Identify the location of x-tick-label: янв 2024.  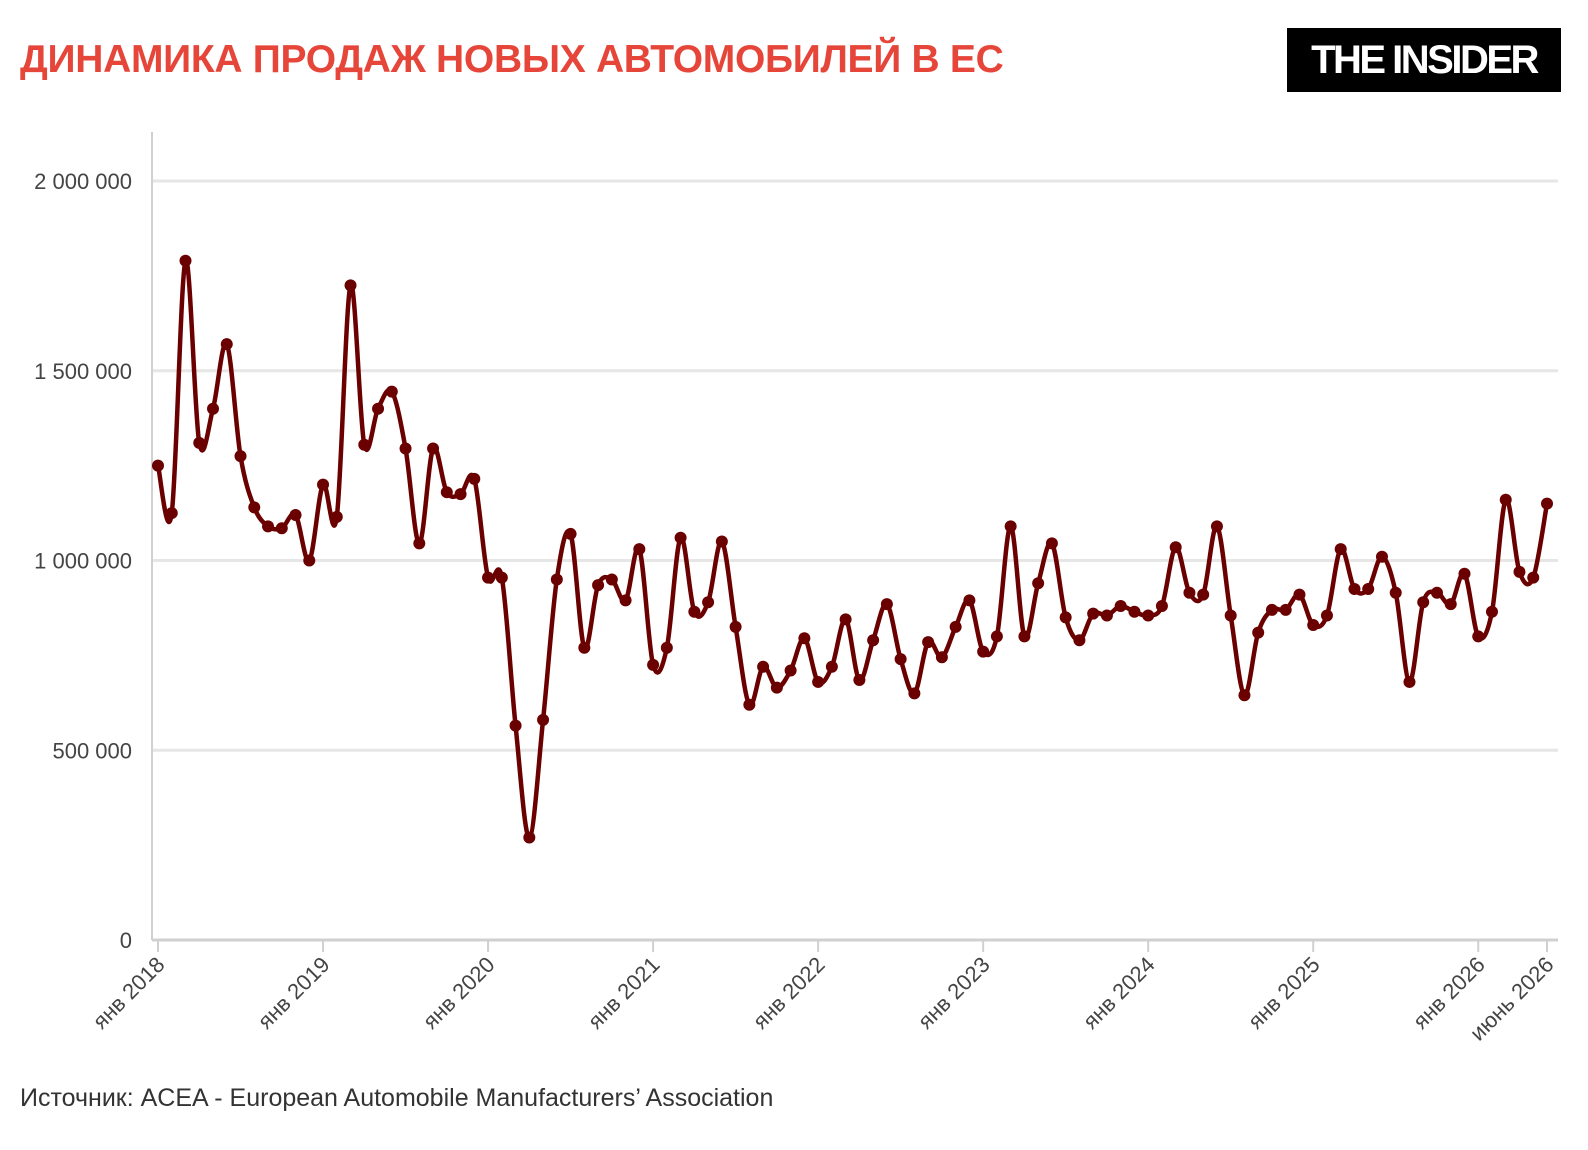
(1119, 993).